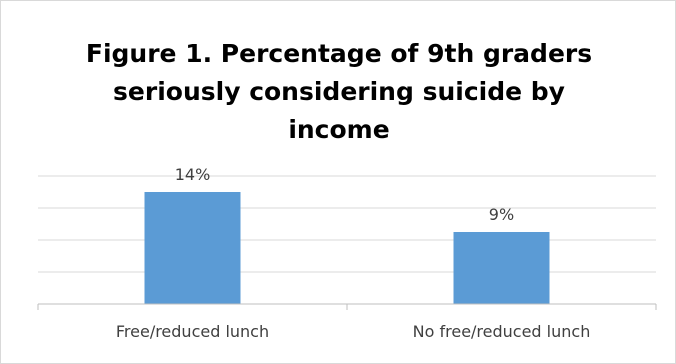 The height and width of the screenshot is (364, 676). I want to click on data-label: 14%, so click(193, 174).